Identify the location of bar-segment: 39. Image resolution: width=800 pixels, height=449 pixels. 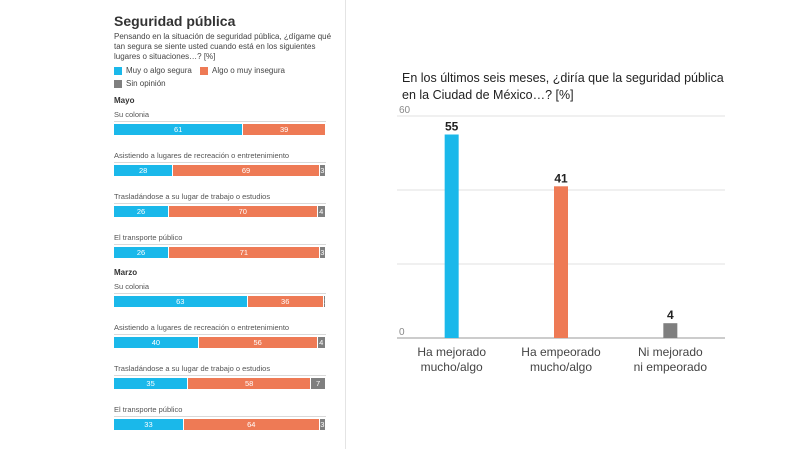
(284, 129).